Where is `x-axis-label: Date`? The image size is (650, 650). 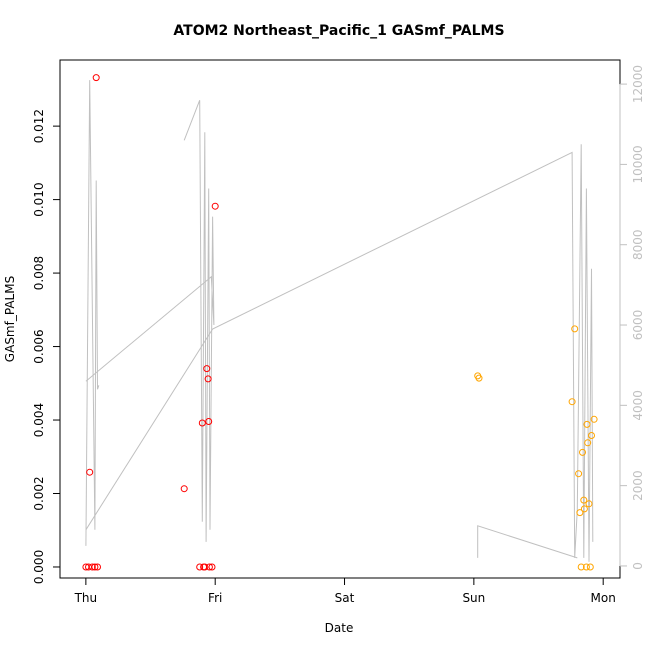
x-axis-label: Date is located at coordinates (339, 628).